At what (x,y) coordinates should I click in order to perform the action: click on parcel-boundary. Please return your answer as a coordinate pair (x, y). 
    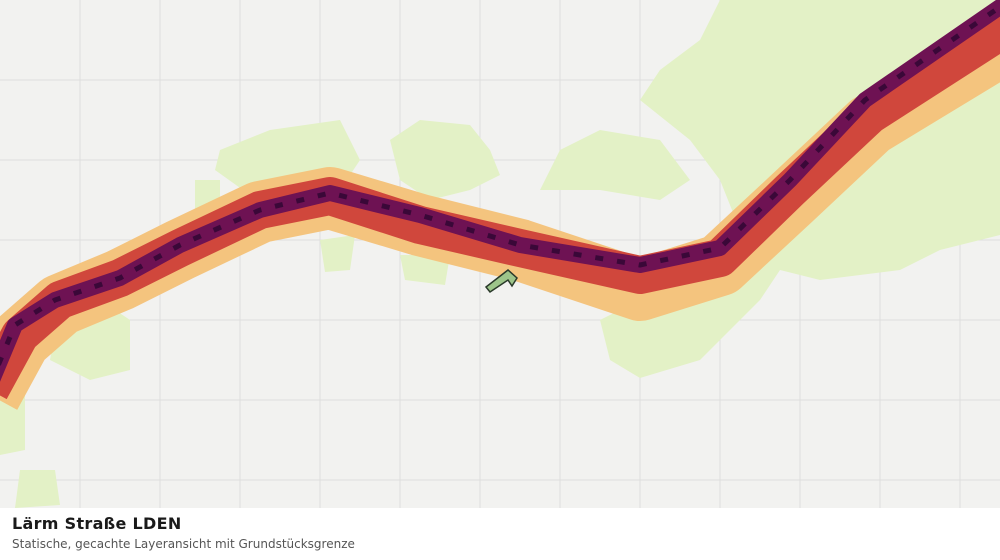
    Looking at the image, I should click on (501, 281).